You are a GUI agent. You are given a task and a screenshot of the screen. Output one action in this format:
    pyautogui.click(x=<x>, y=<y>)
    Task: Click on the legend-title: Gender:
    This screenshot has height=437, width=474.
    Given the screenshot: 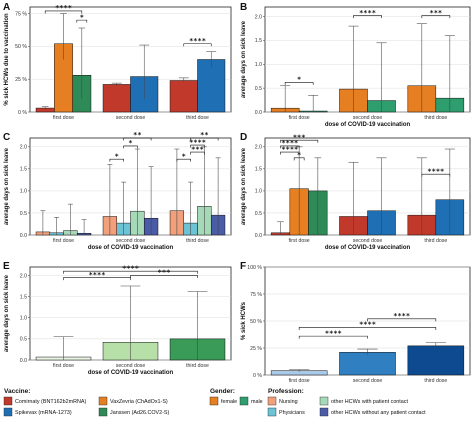 What is the action you would take?
    pyautogui.click(x=222, y=391)
    